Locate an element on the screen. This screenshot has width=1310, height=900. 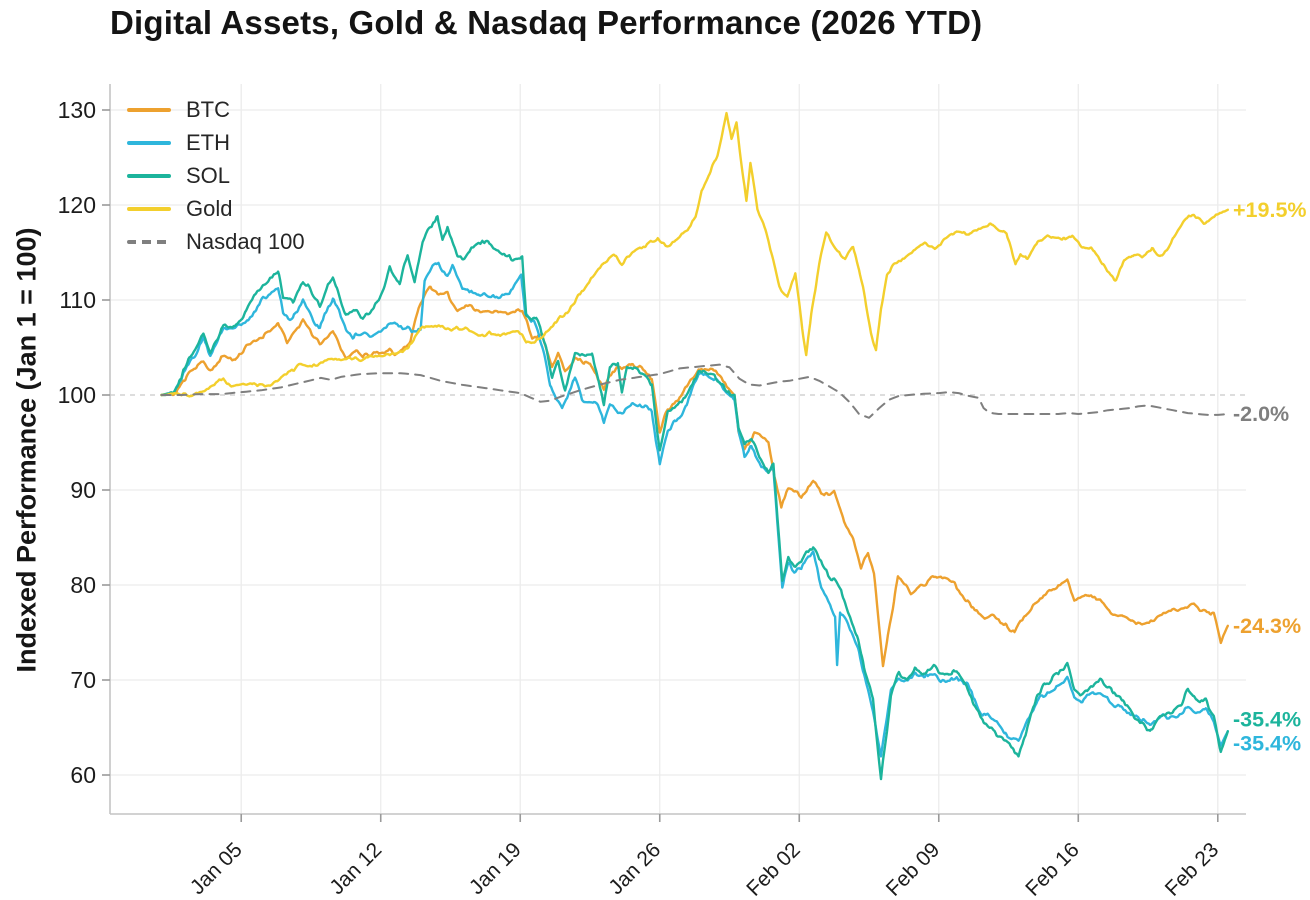
legend-label-btc: BTC is located at coordinates (208, 109).